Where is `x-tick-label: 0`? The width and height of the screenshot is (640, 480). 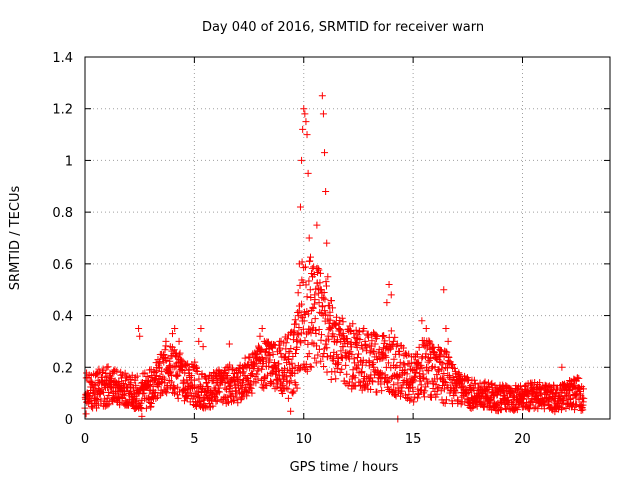 x-tick-label: 0 is located at coordinates (85, 439).